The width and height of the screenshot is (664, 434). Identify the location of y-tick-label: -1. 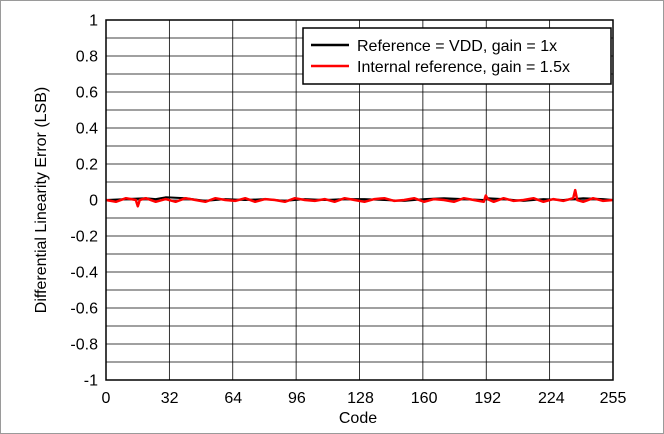
(91, 381).